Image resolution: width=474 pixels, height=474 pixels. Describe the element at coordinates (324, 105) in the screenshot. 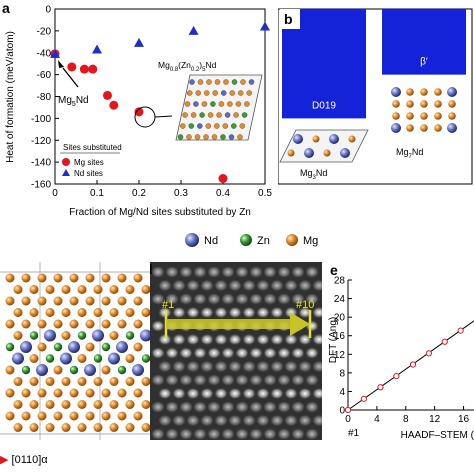

I see `bar-label: D019` at that location.